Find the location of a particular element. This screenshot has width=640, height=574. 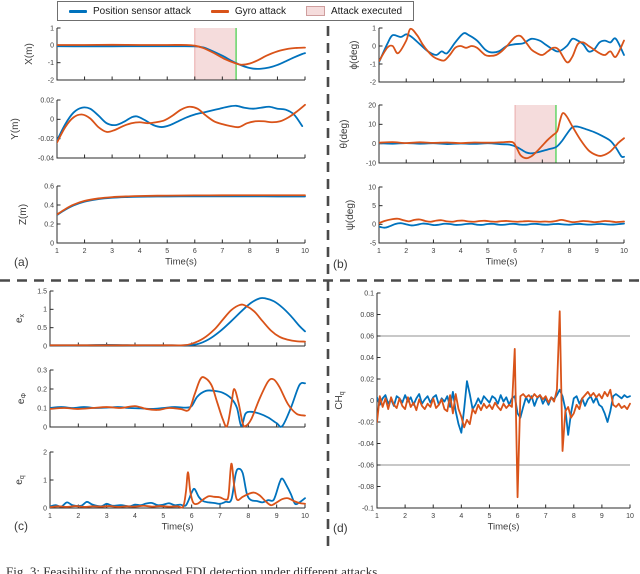

y-axis-label: Z(m) is located at coordinates (23, 214).